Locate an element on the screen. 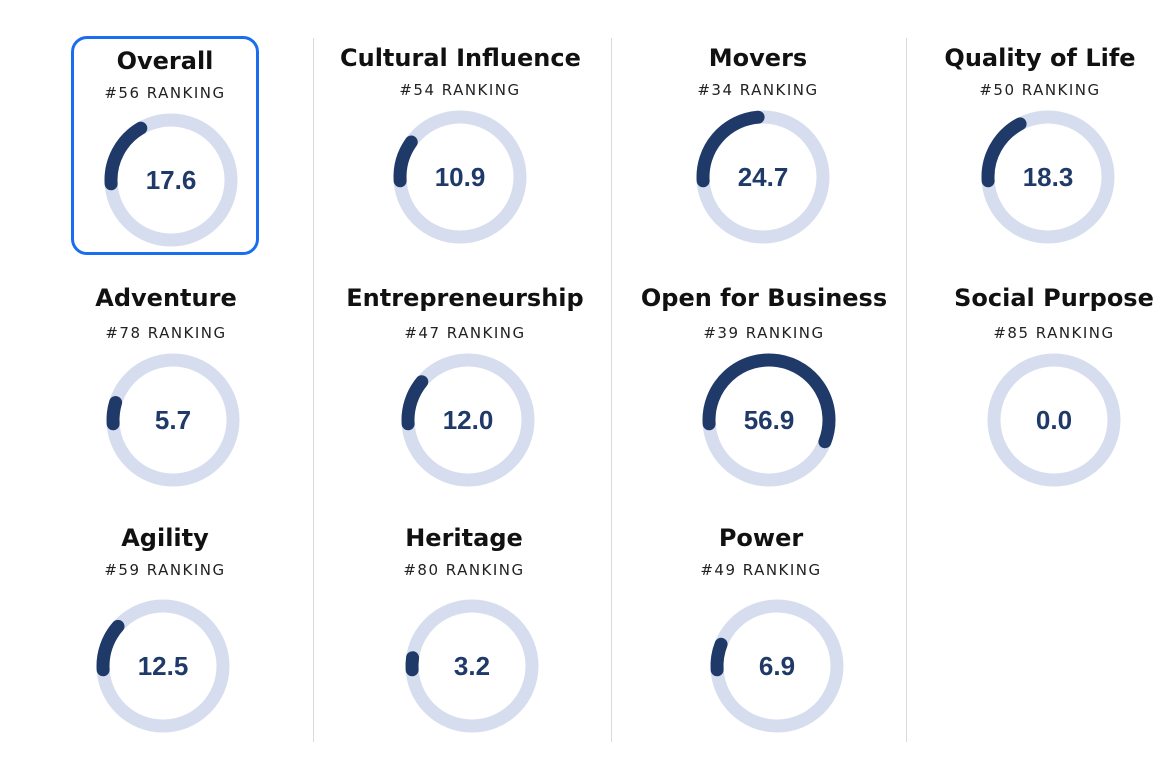 Image resolution: width=1170 pixels, height=760 pixels. score-card-open-for-business: Open for Business #39 RANKING 56.9 is located at coordinates (764, 388).